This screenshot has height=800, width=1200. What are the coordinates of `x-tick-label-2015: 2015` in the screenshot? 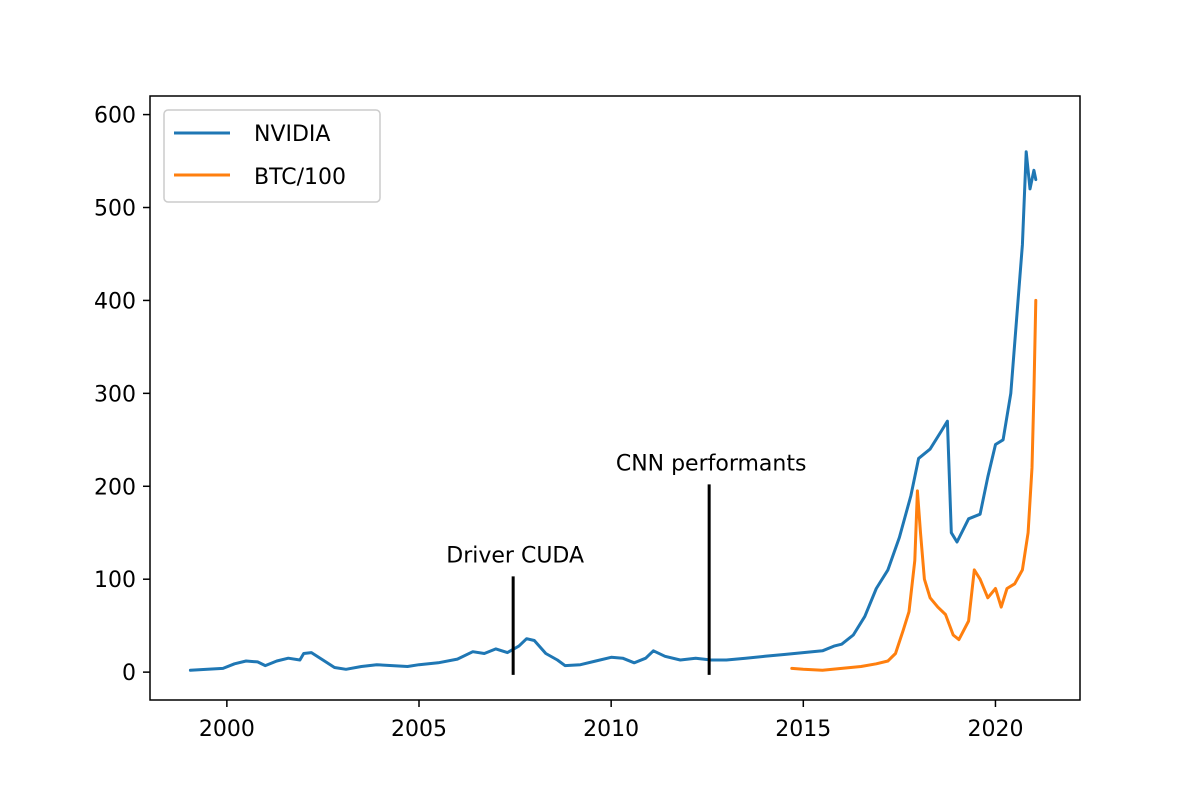 It's located at (803, 729).